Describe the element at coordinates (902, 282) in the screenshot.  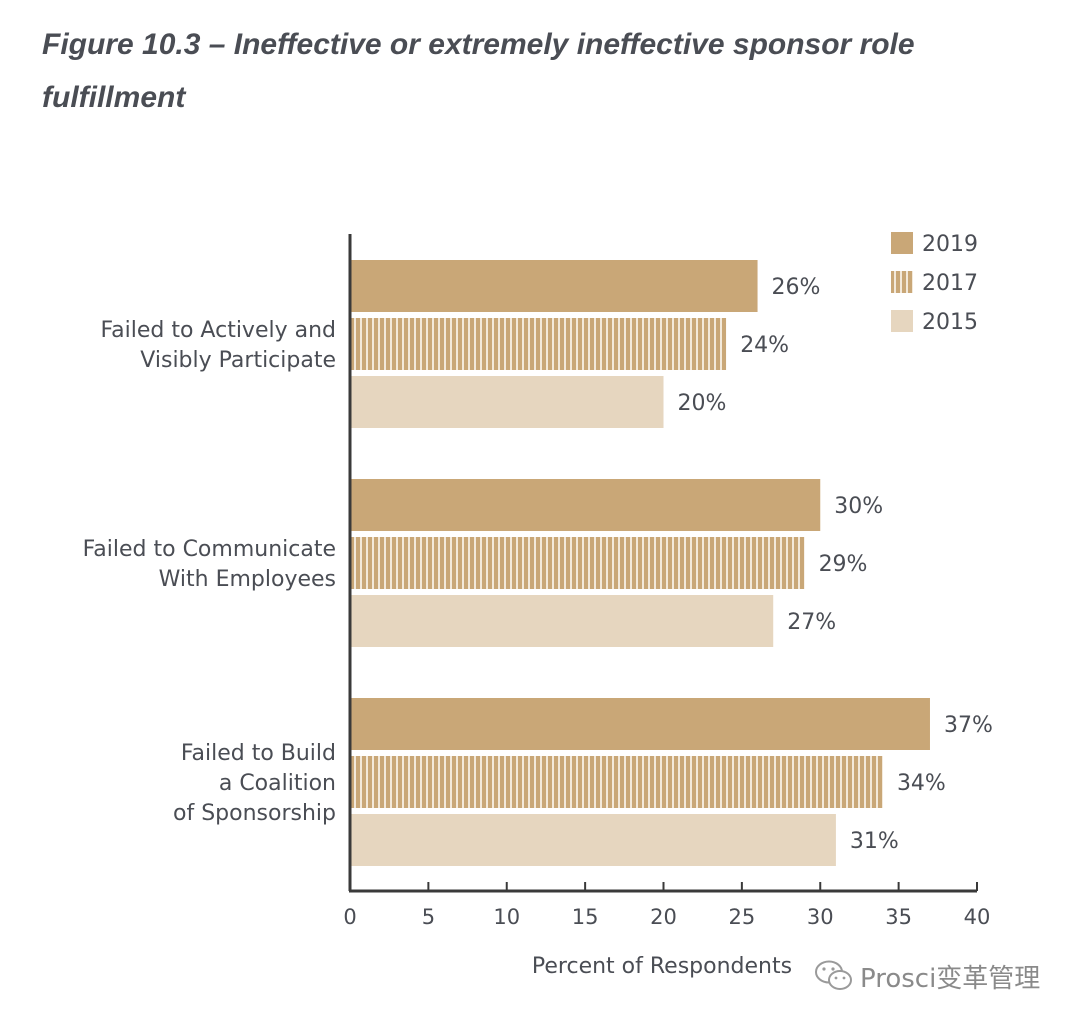
I see `legend-swatch-2017` at that location.